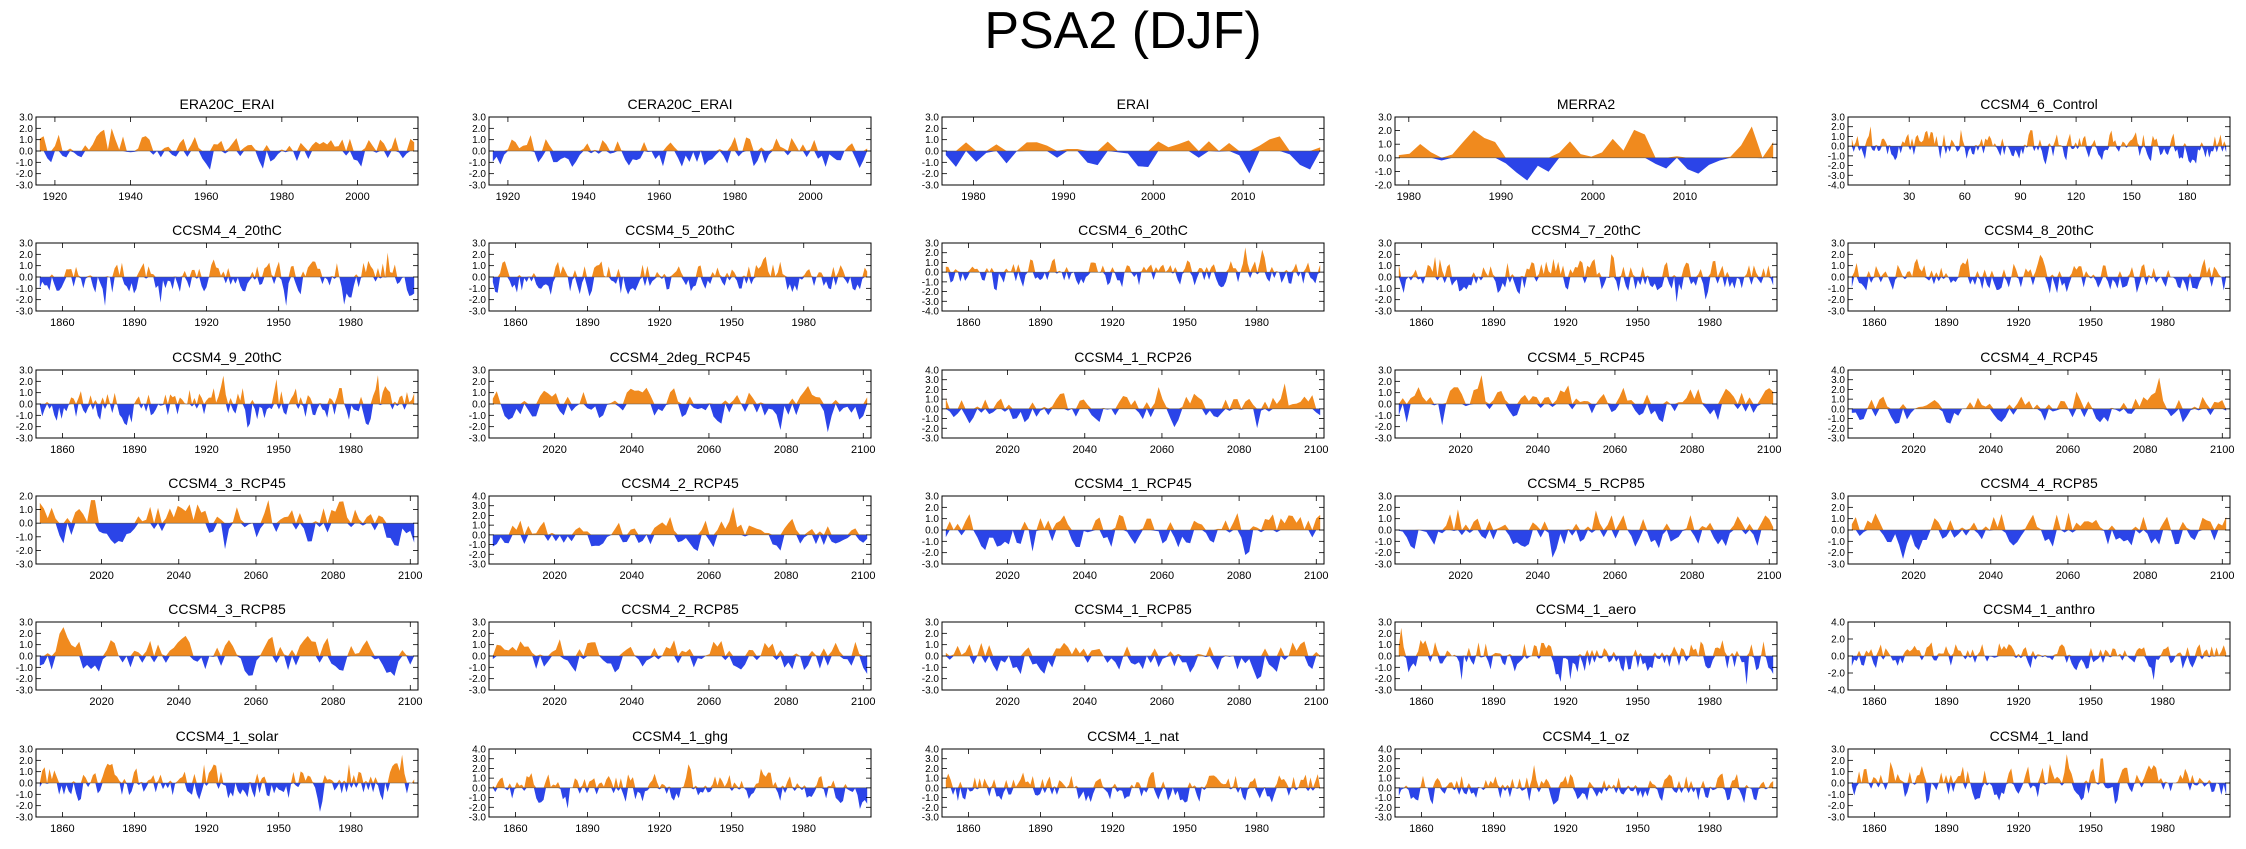  Describe the element at coordinates (227, 357) in the screenshot. I see `panel-title: CCSM4_9_20thC` at that location.